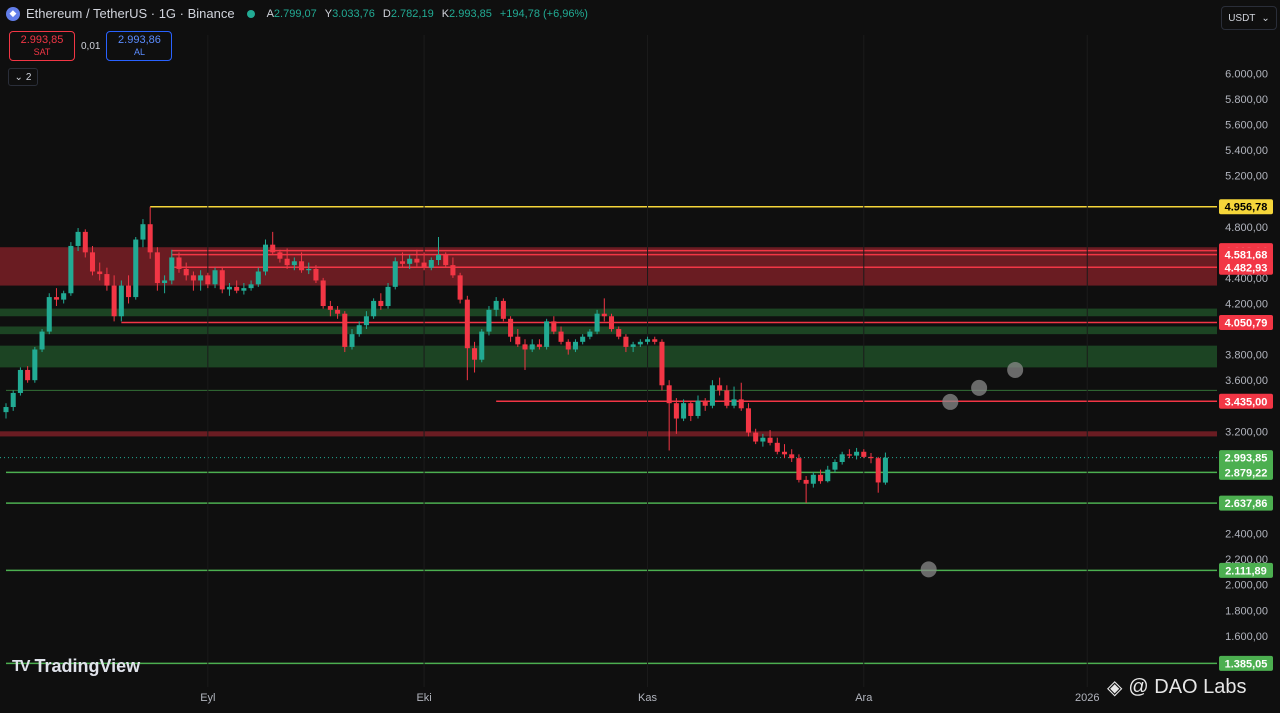  I want to click on price-tag-label-6: 2.993,85, so click(1246, 459).